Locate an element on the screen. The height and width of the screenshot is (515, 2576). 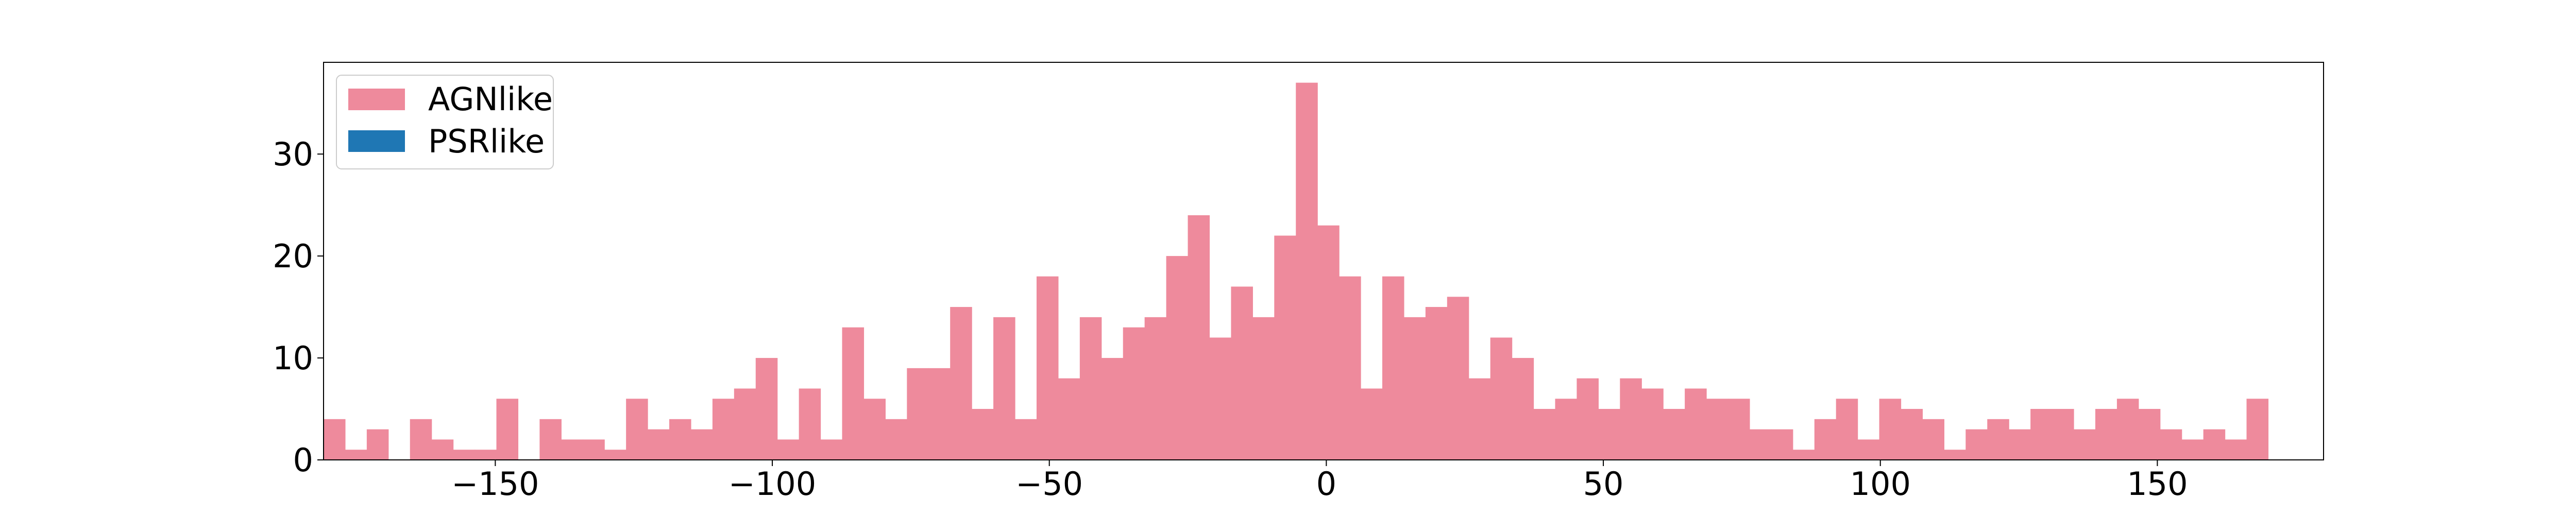
legend-swatch-agnlike is located at coordinates (376, 100).